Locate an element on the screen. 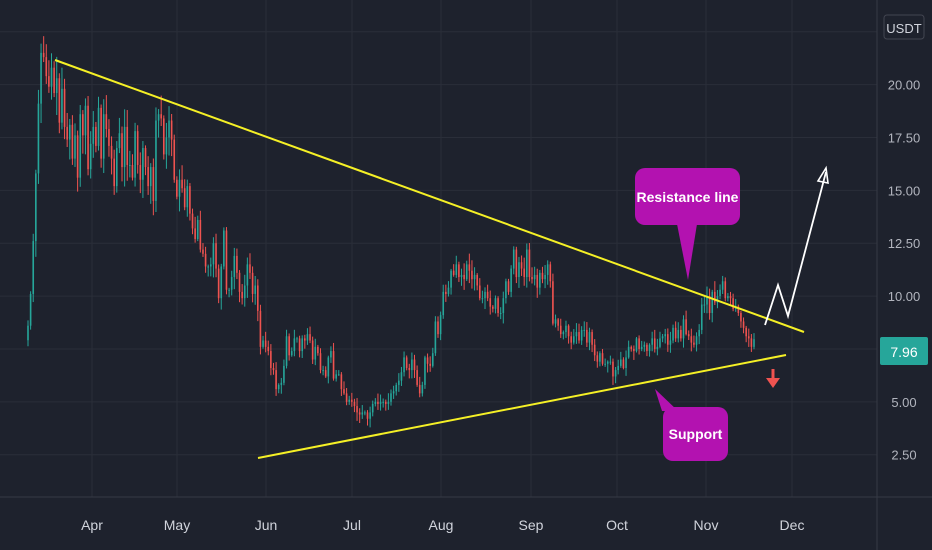 Image resolution: width=932 pixels, height=550 pixels. support-callout: Support is located at coordinates (695, 434).